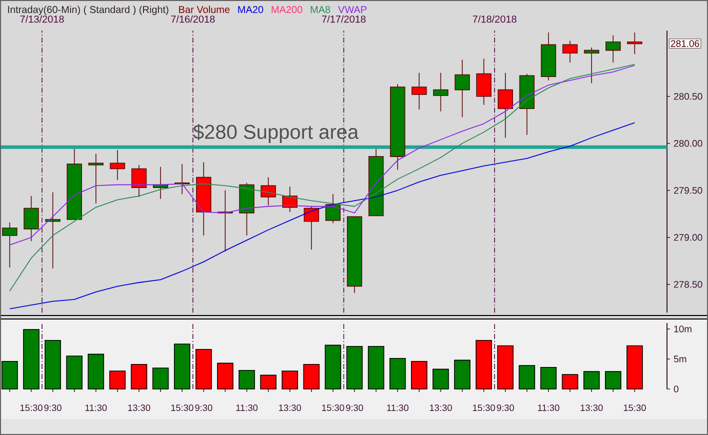  What do you see at coordinates (88, 11) in the screenshot?
I see `chart-title: Intraday(60-Min) ( Standard ) (Right)` at bounding box center [88, 11].